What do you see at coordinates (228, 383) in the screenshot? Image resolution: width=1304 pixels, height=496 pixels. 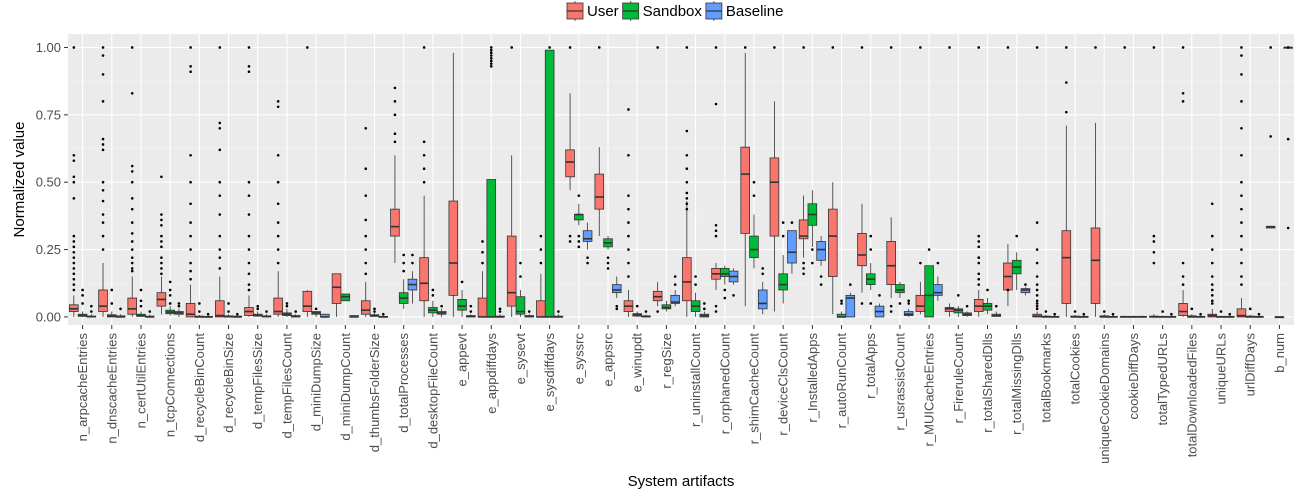 I see `x-tick-label: d_recycleBinSize` at bounding box center [228, 383].